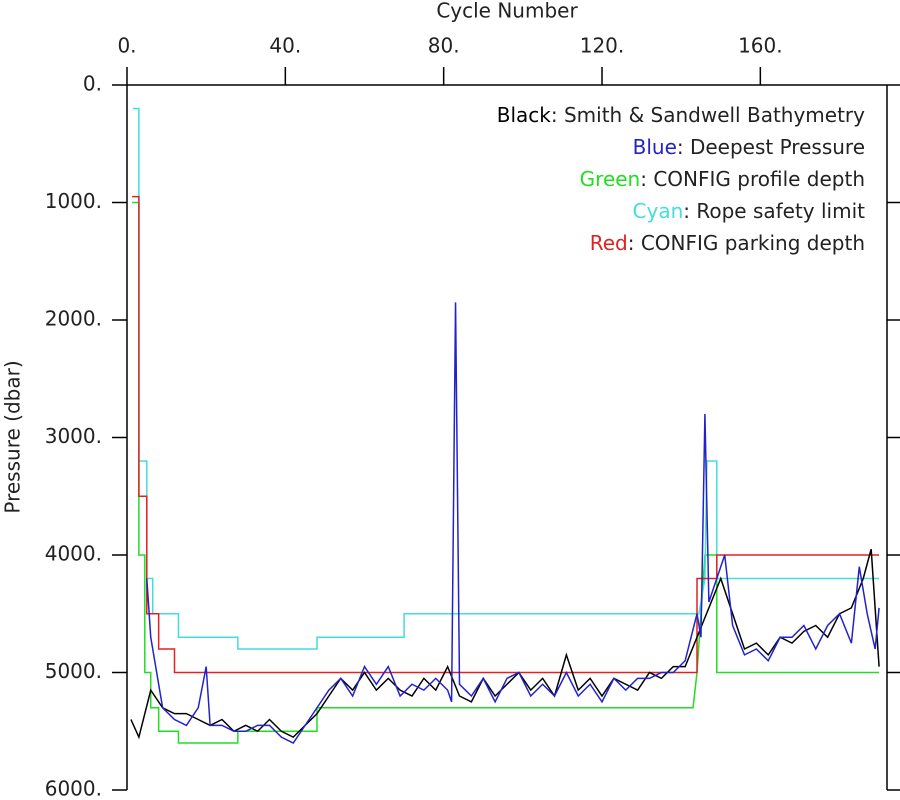 Image resolution: width=900 pixels, height=800 pixels. Describe the element at coordinates (73, 554) in the screenshot. I see `y-tick-label: 4000.` at that location.